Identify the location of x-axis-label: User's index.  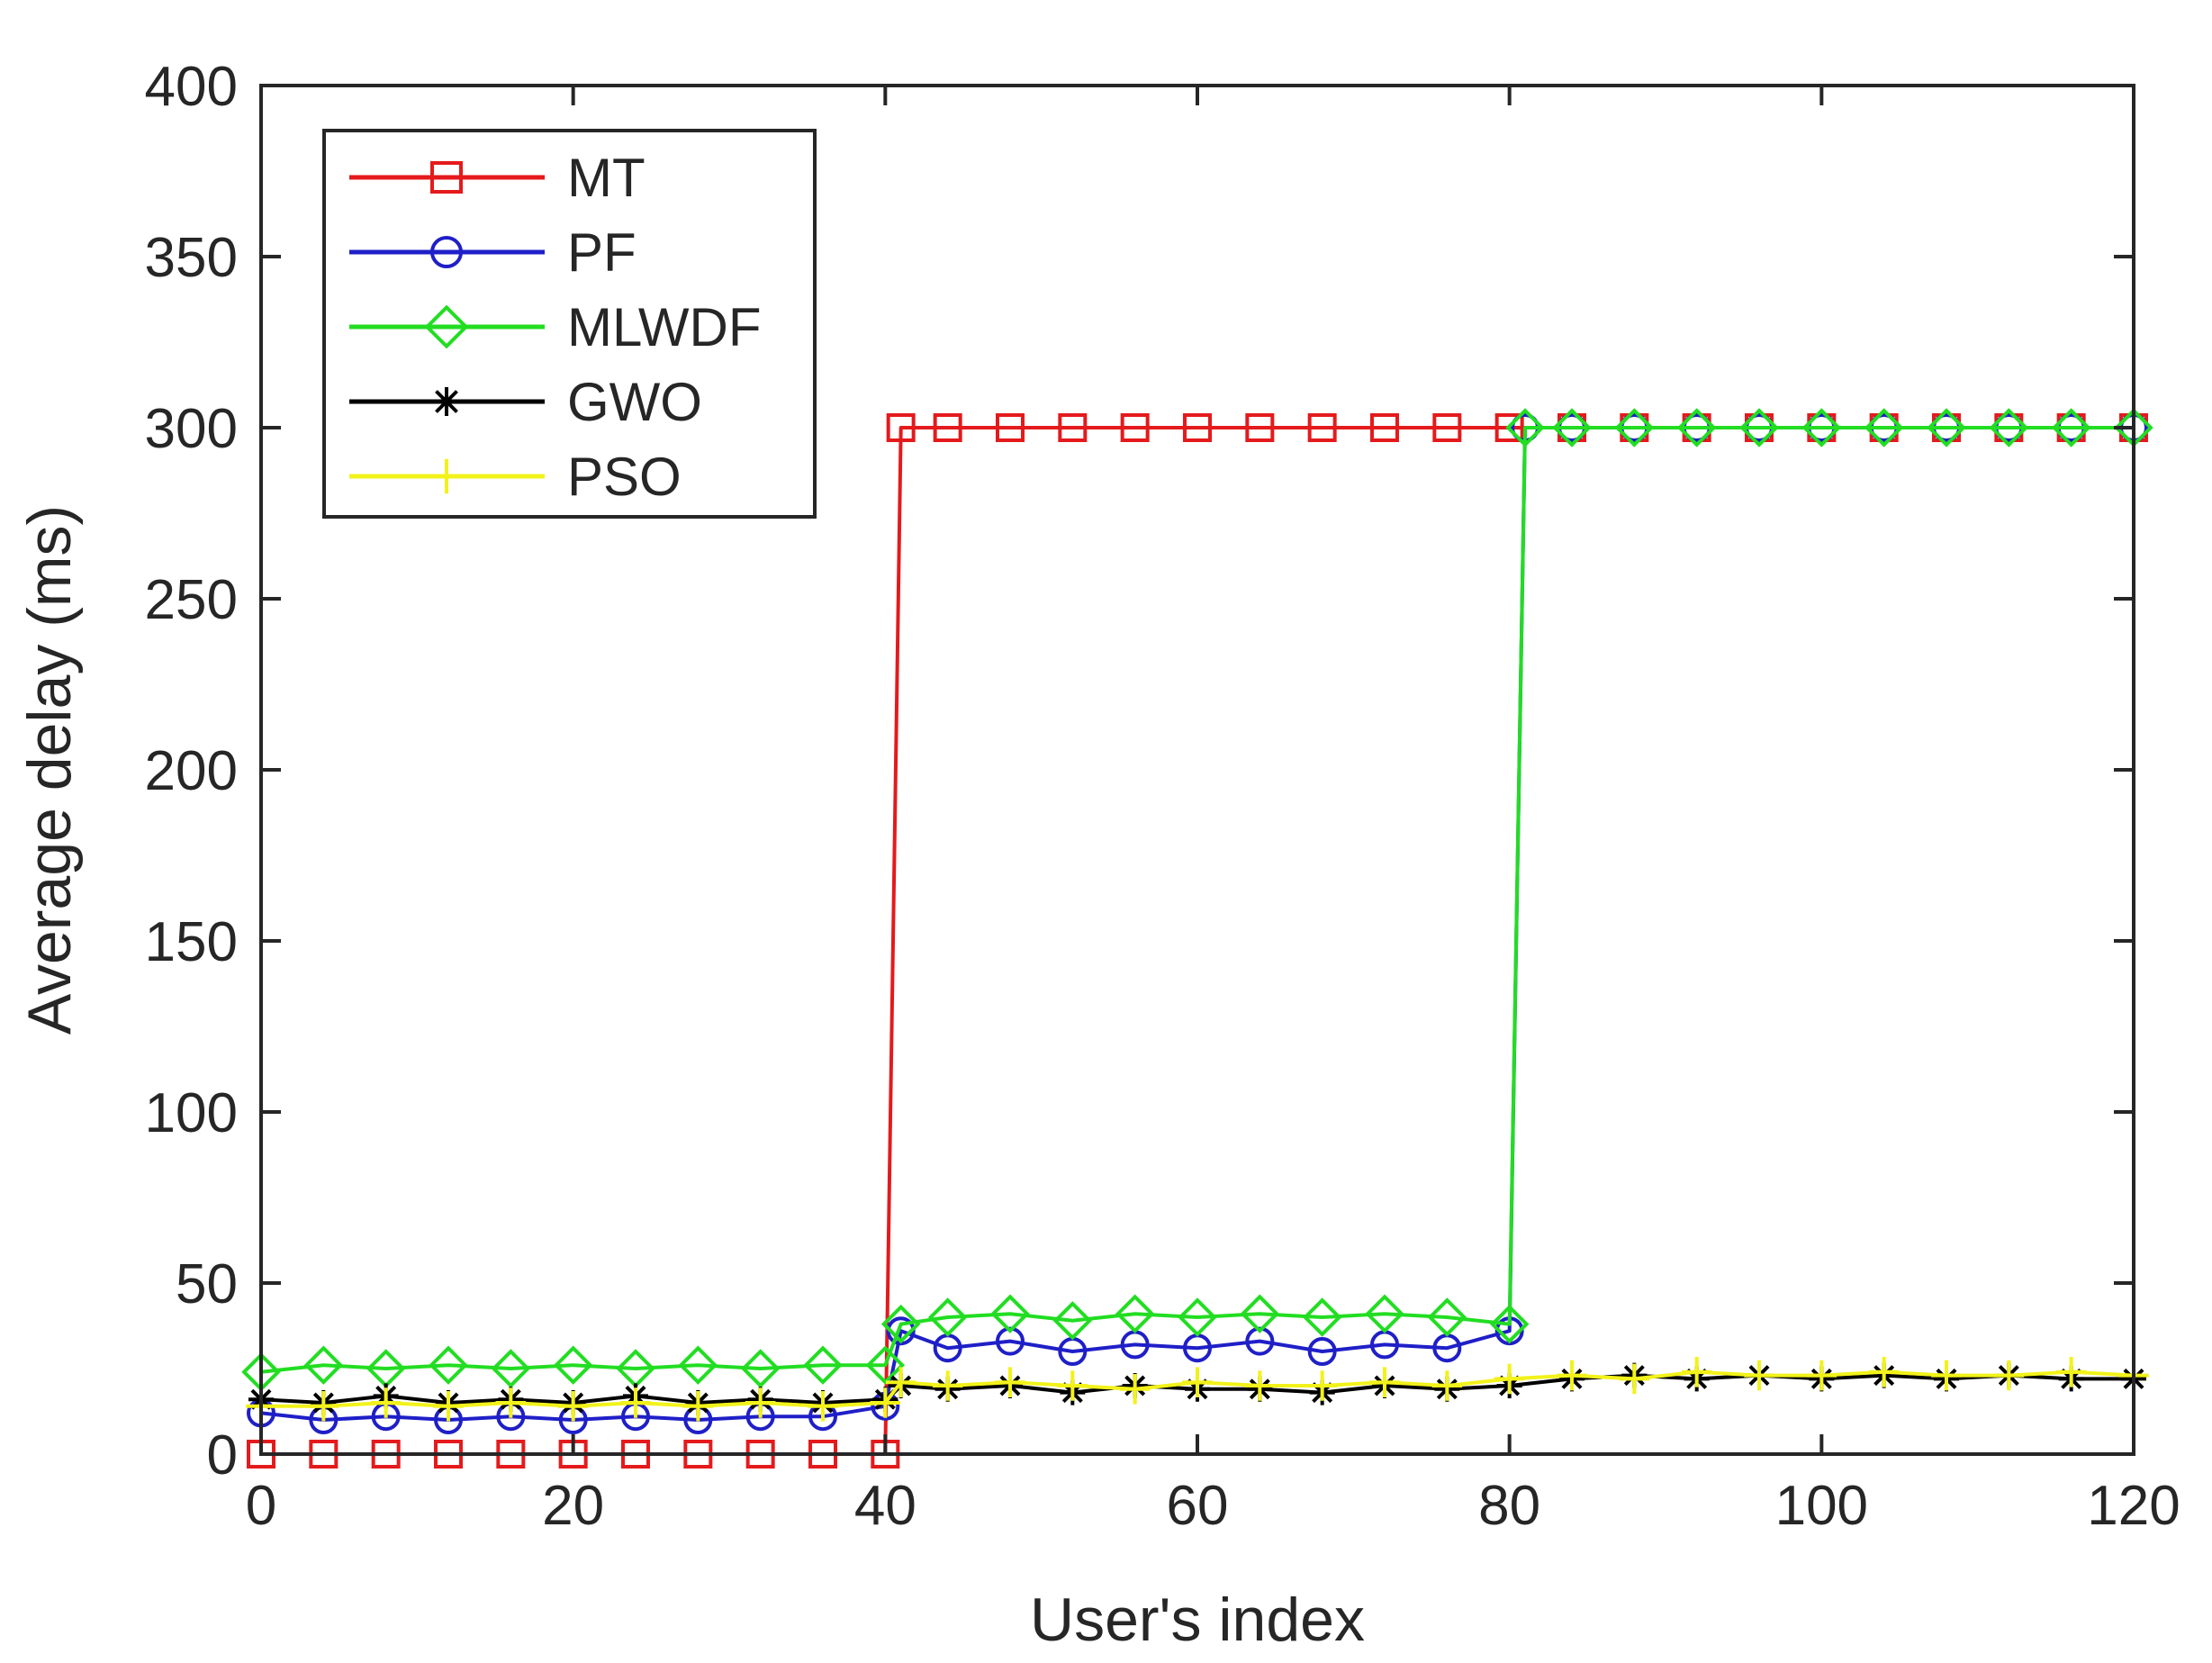
(1197, 1620).